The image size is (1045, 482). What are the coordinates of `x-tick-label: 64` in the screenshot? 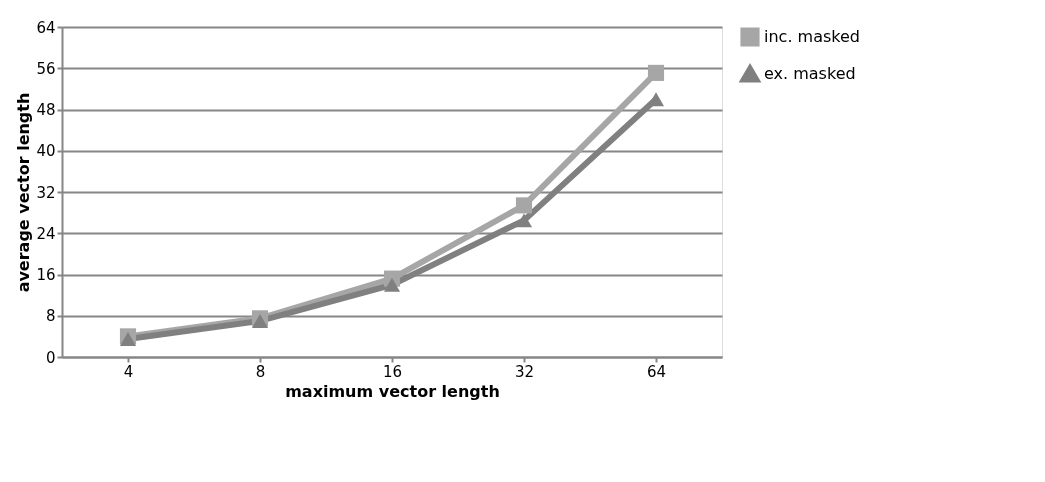 It's located at (656, 371).